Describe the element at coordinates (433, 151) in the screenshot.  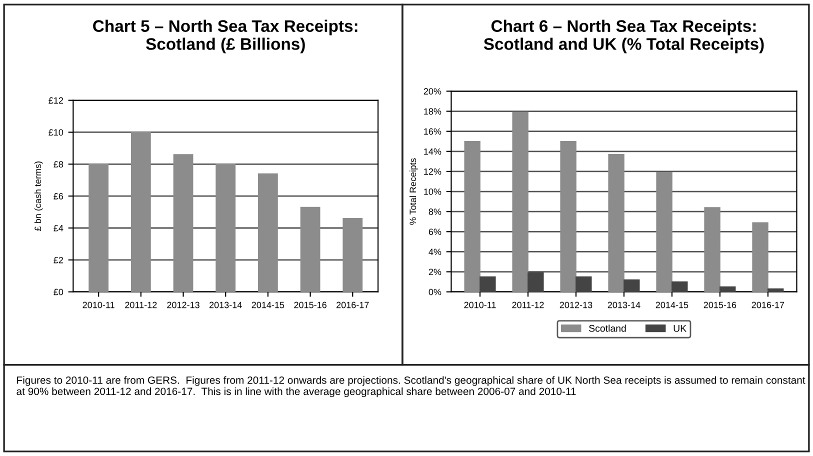
I see `y-tick-label: 14%` at that location.